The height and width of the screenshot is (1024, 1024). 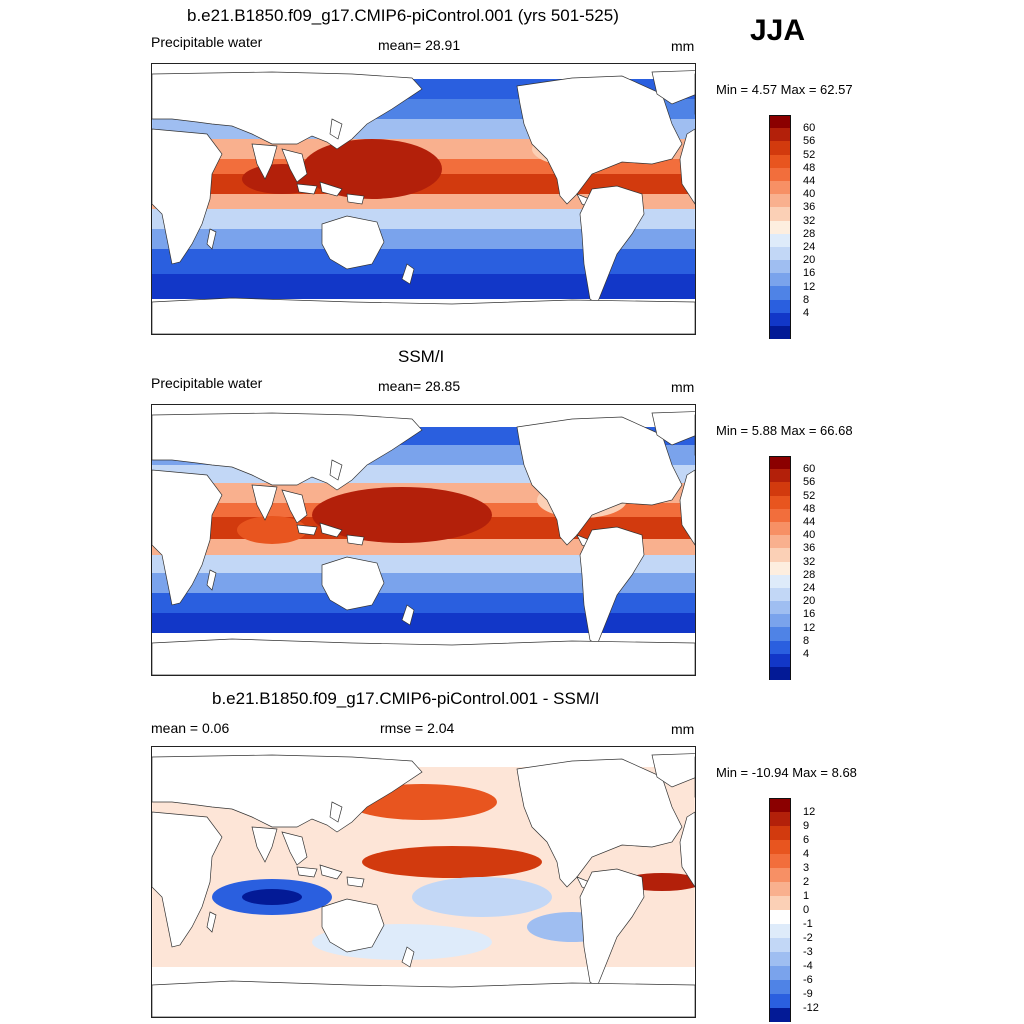 I want to click on panel-3-rmse: rmse = 2.04, so click(x=417, y=728).